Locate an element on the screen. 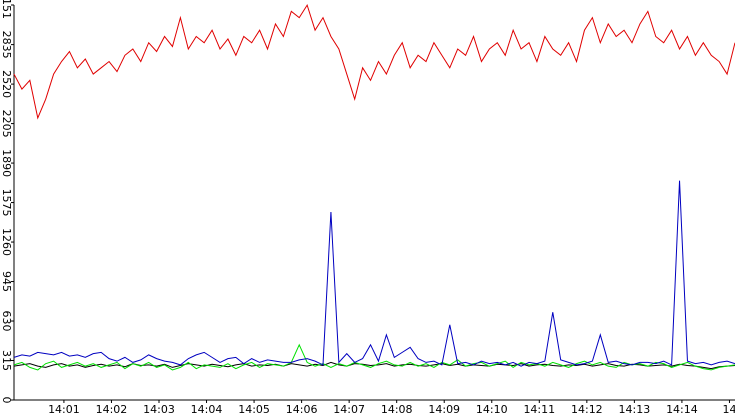 This screenshot has width=735, height=415. x-tick-label: 14:02 is located at coordinates (112, 409).